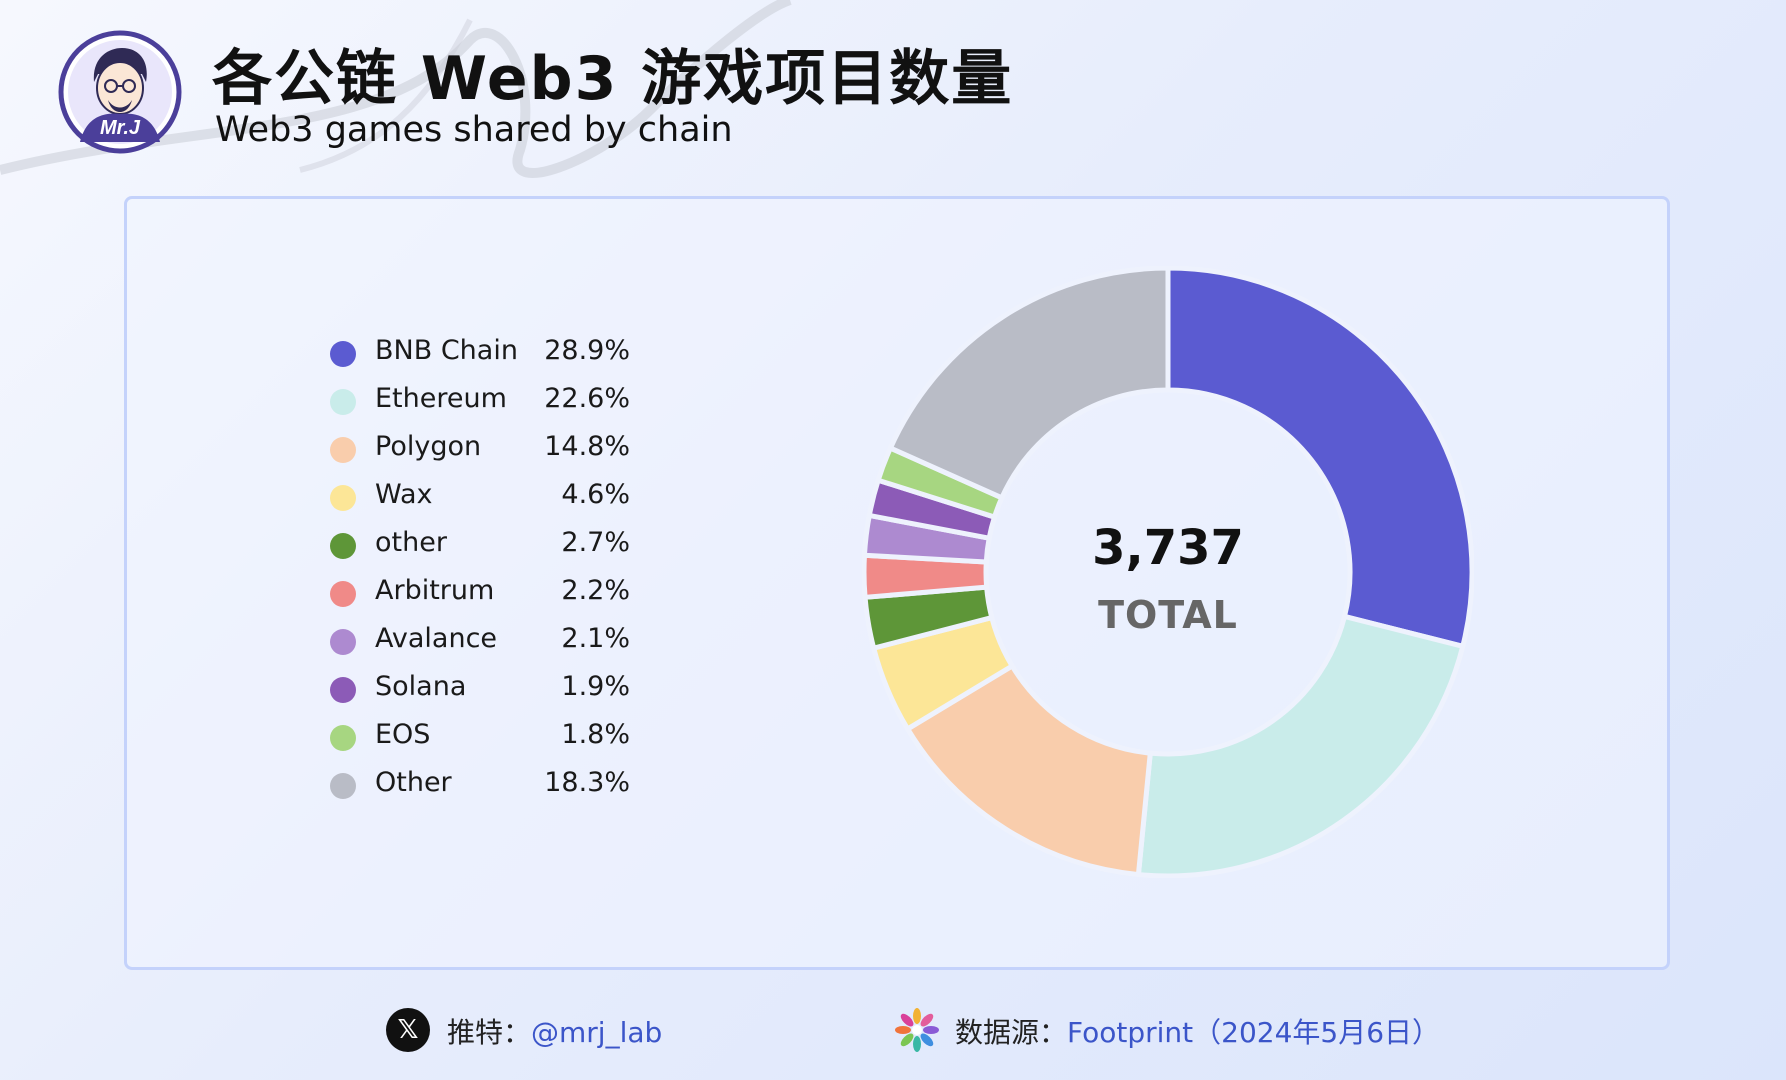 This screenshot has height=1080, width=1786. What do you see at coordinates (595, 494) in the screenshot?
I see `legend-value: 4.6%` at bounding box center [595, 494].